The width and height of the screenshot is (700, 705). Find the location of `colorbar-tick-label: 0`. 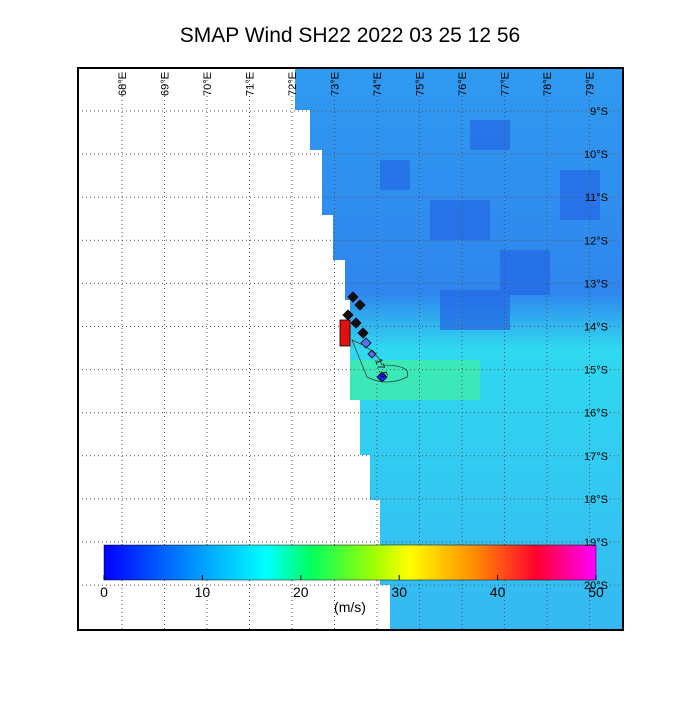

colorbar-tick-label: 0 is located at coordinates (104, 592).